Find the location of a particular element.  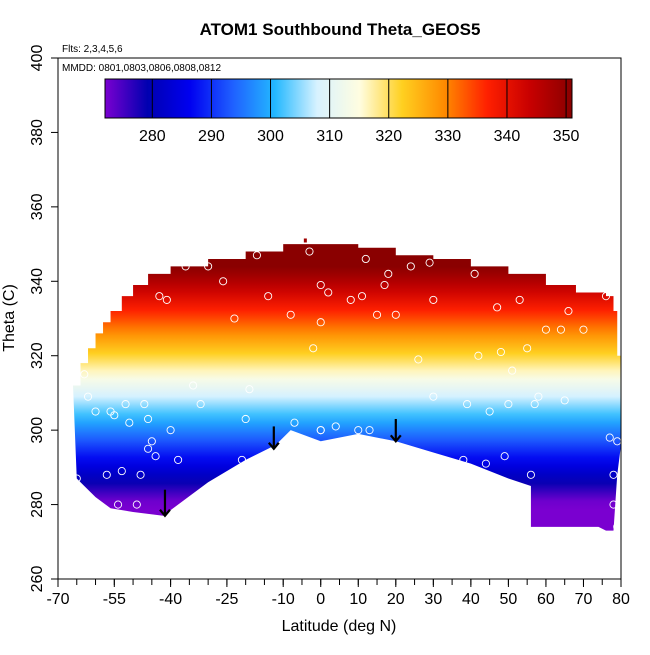

x-tick-label: 70 is located at coordinates (584, 599).